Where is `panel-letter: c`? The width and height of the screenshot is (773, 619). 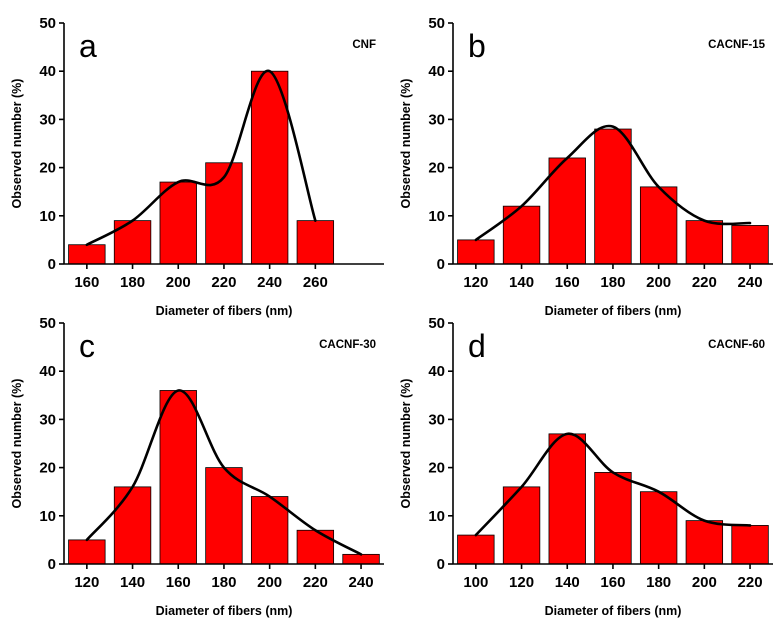
panel-letter: c is located at coordinates (87, 346).